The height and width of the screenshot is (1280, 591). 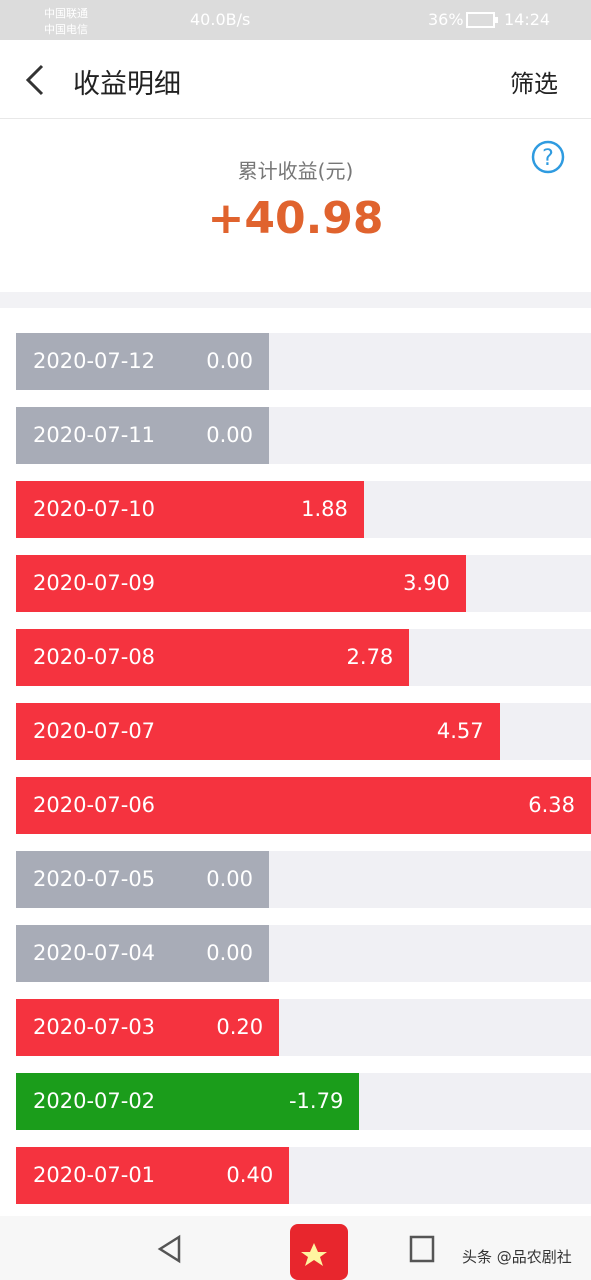 I want to click on earnings-row: 2020-07-08 2.78, so click(x=303, y=657).